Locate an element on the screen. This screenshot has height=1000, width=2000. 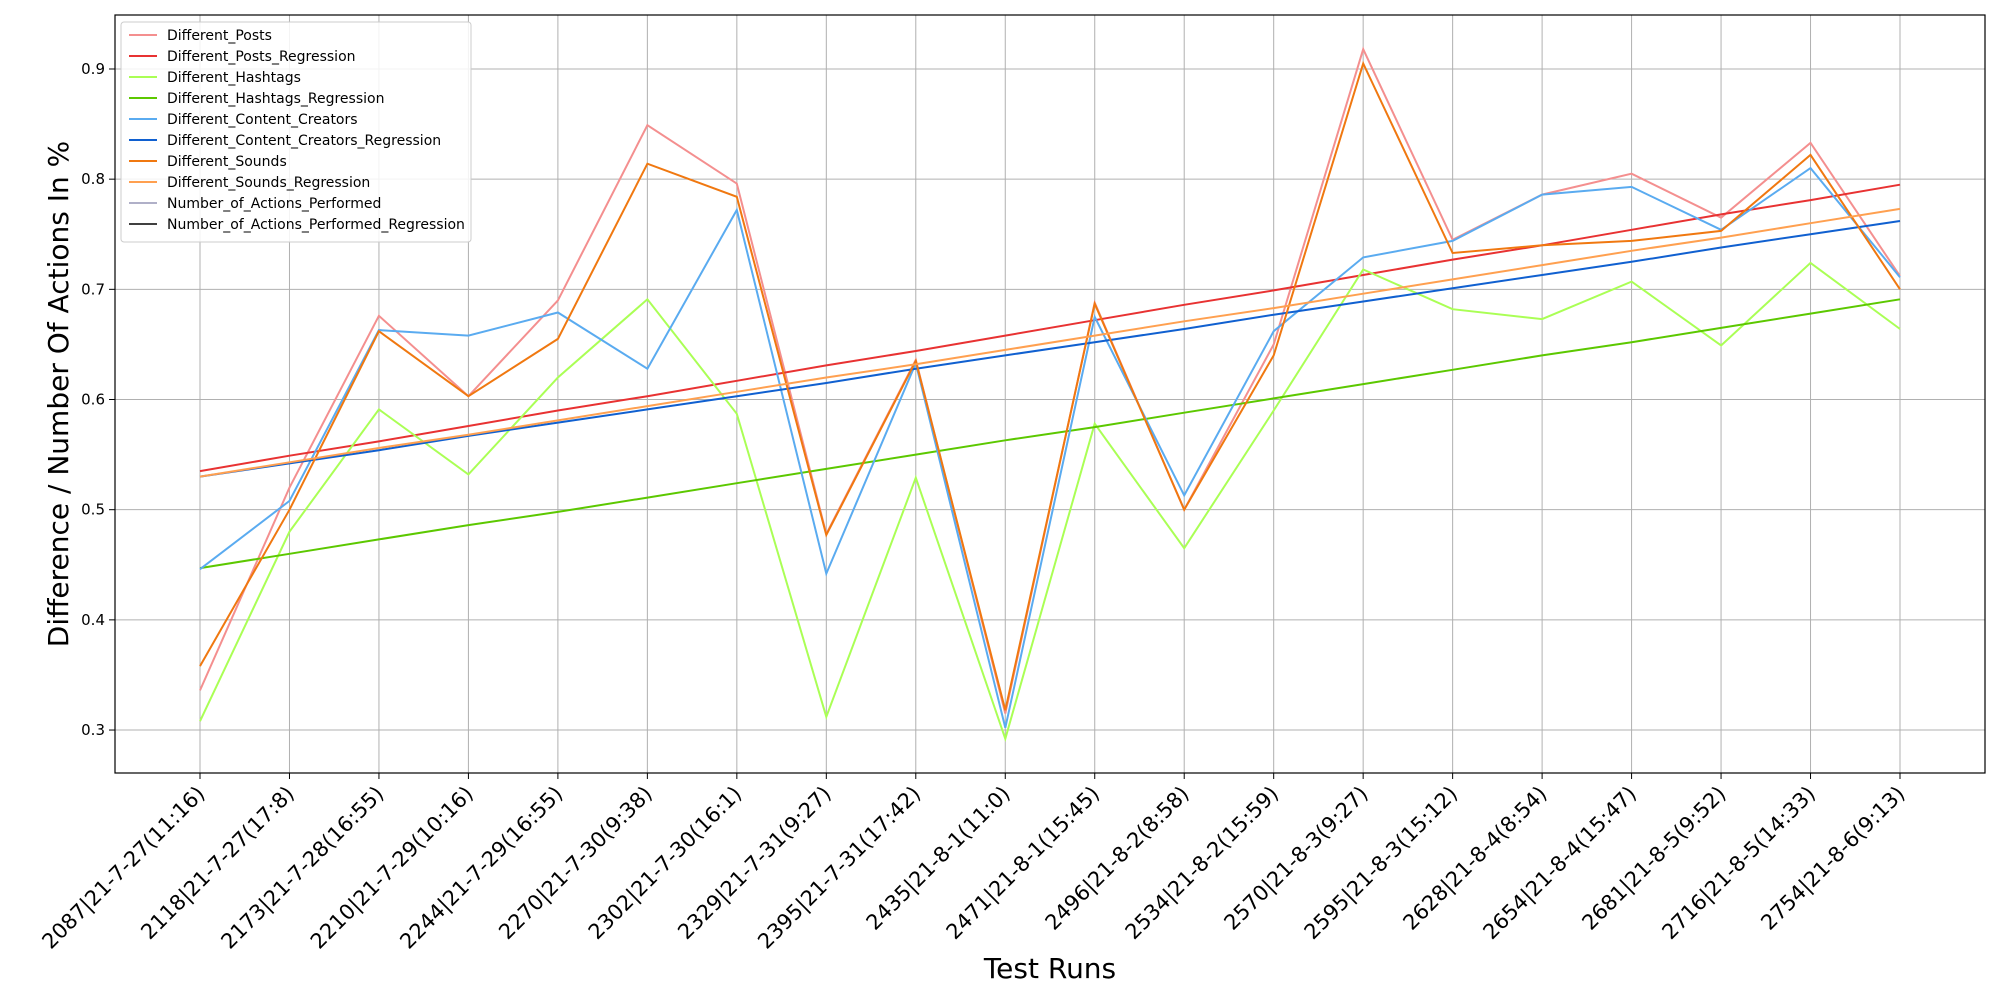
legend-label: Different_Content_Creators is located at coordinates (262, 120).